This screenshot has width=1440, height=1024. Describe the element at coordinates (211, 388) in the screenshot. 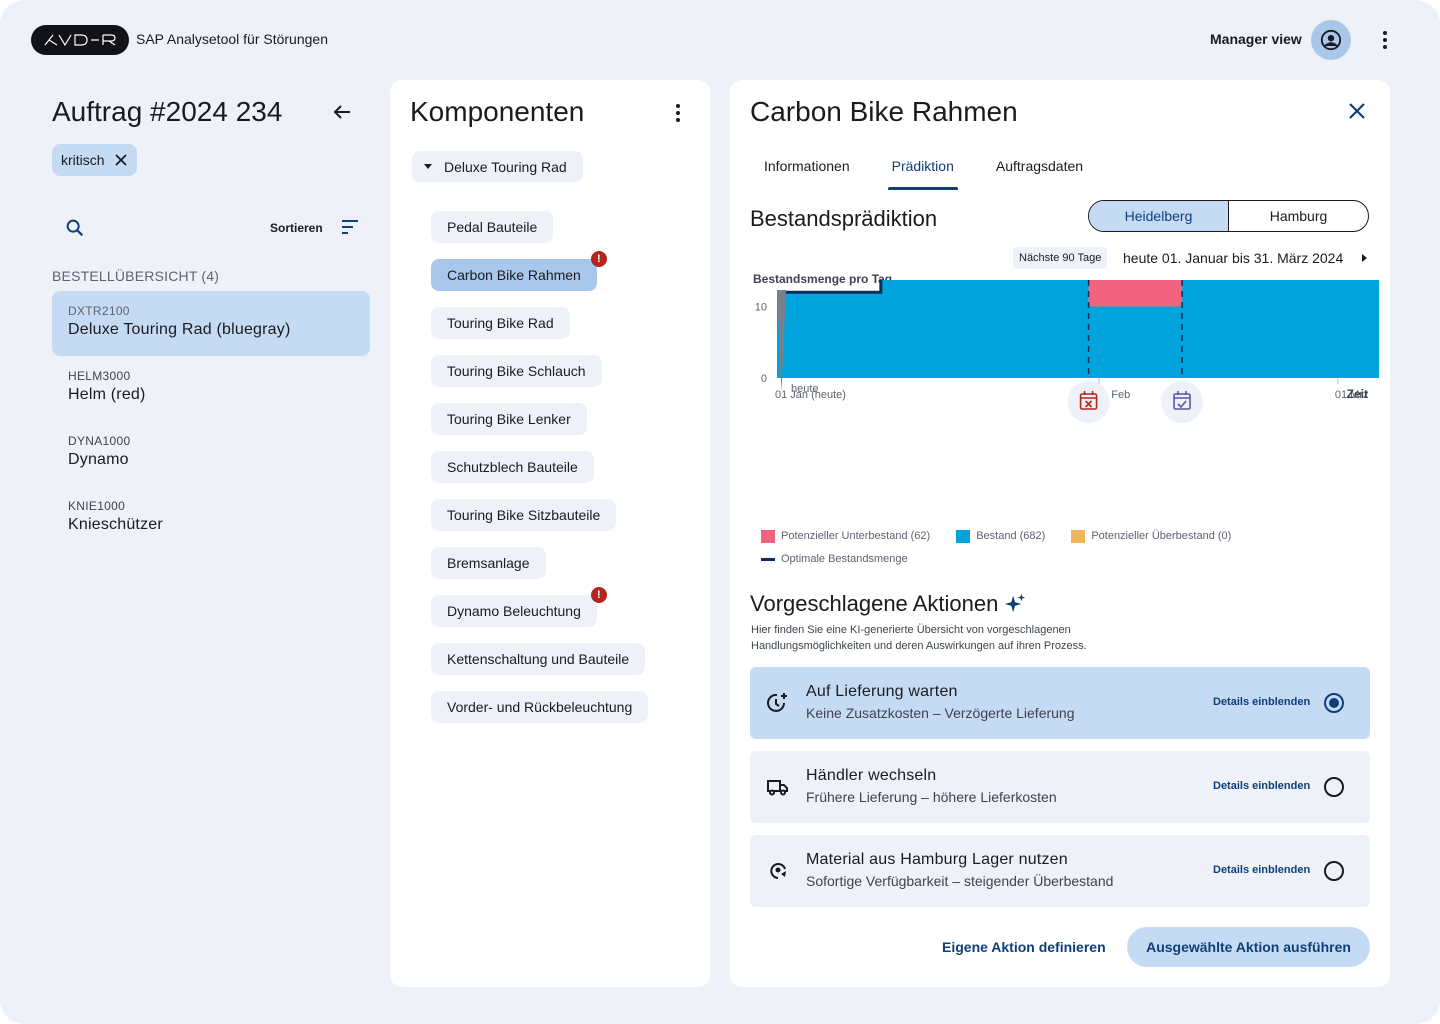

I see `order-list-item: HELM3000 Helm (red)` at that location.